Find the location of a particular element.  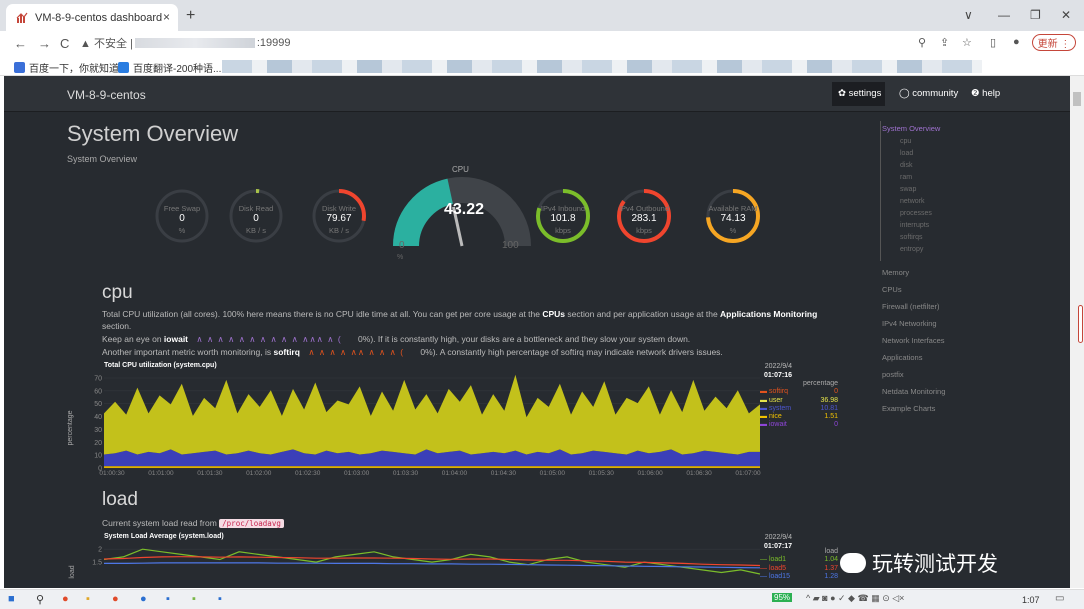

rightnav-item: Firewall (netfilter) is located at coordinates (911, 306).